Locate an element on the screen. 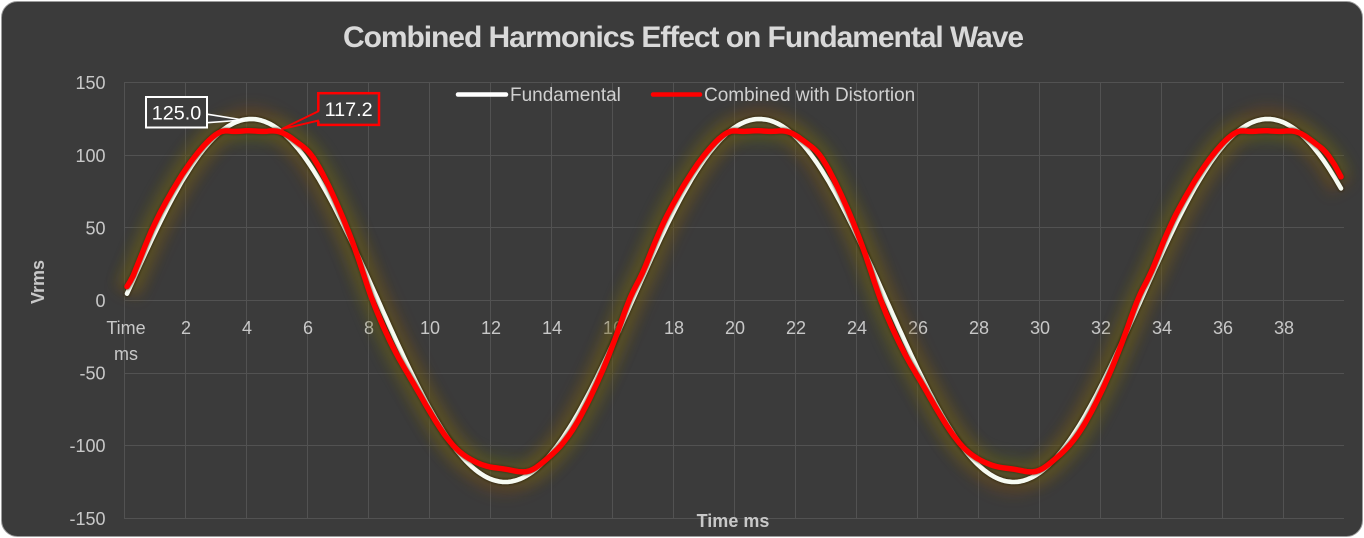 The image size is (1364, 538). svg-text: 20 is located at coordinates (735, 328).